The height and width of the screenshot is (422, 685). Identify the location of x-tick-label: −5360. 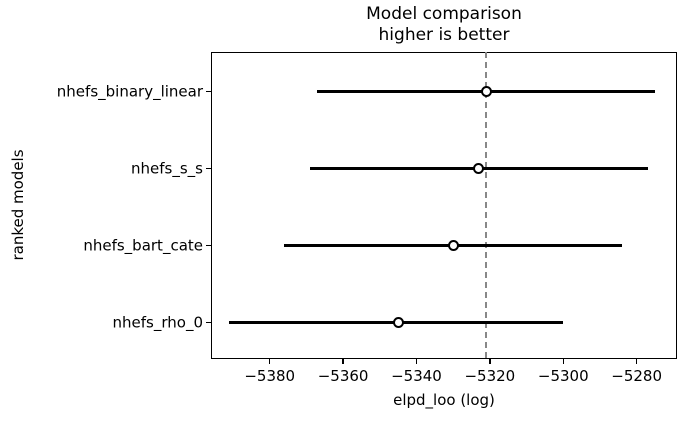
(343, 376).